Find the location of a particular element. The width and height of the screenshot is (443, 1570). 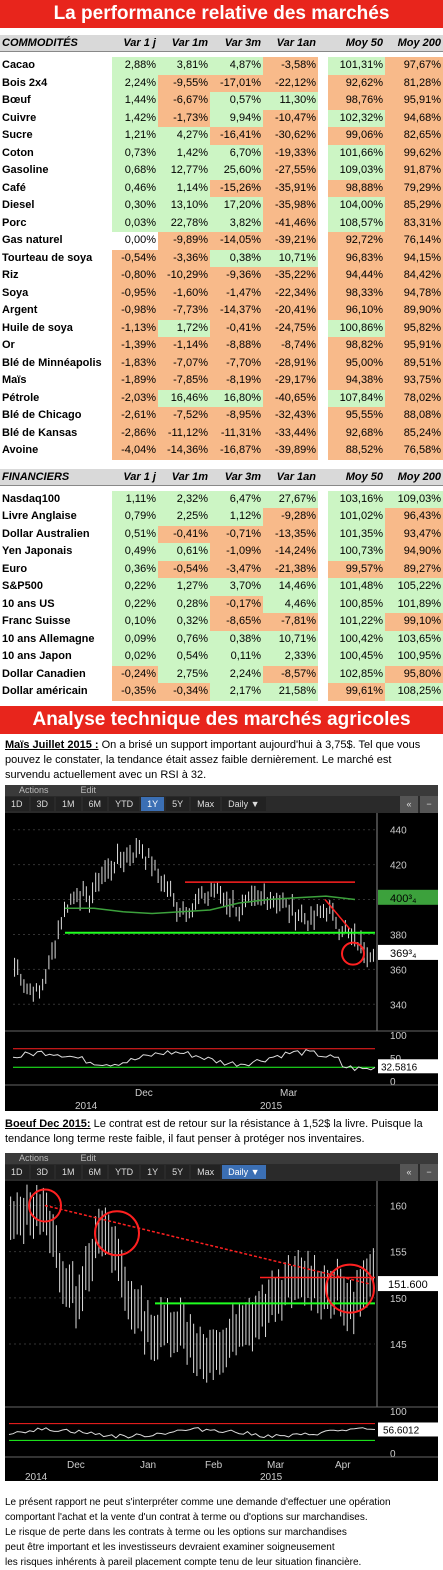

market-name: Maïs is located at coordinates (14, 380).